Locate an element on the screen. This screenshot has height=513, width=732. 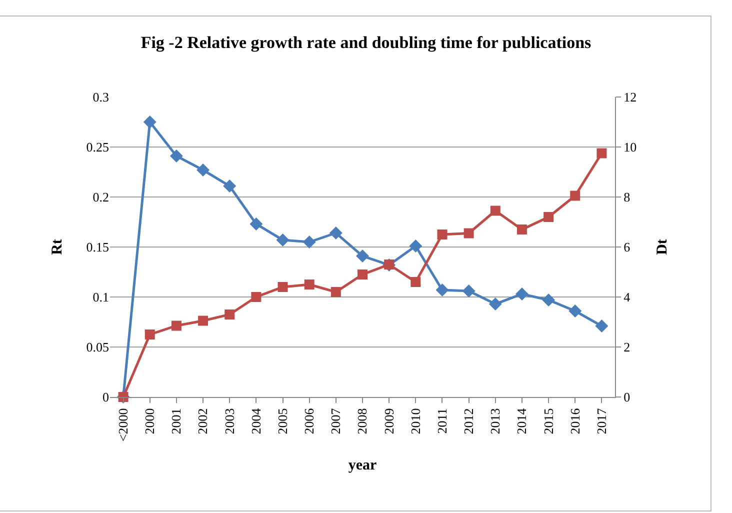
x-tick-label: 2004 is located at coordinates (256, 421).